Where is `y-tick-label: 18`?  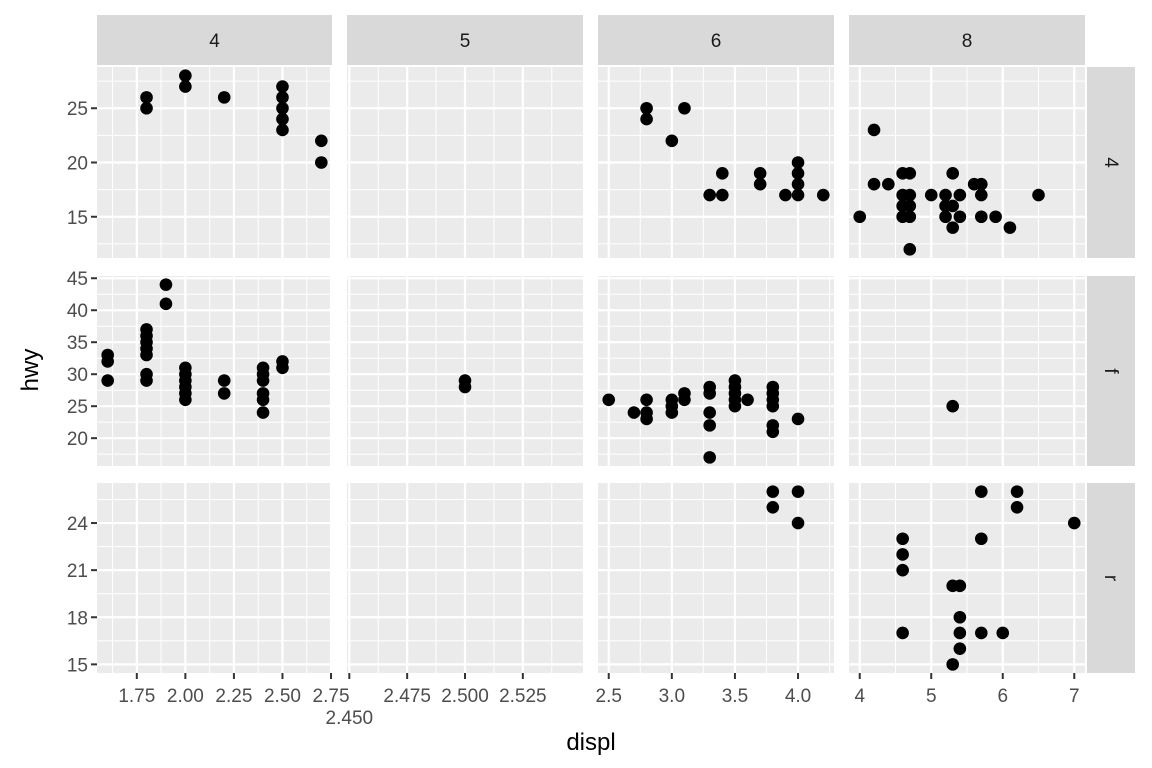
y-tick-label: 18 is located at coordinates (77, 618).